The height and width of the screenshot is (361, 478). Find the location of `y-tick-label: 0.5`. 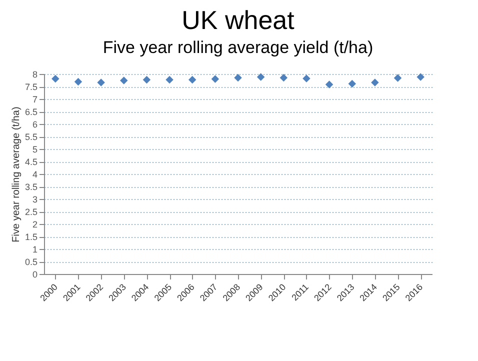

y-tick-label: 0.5 is located at coordinates (31, 262).